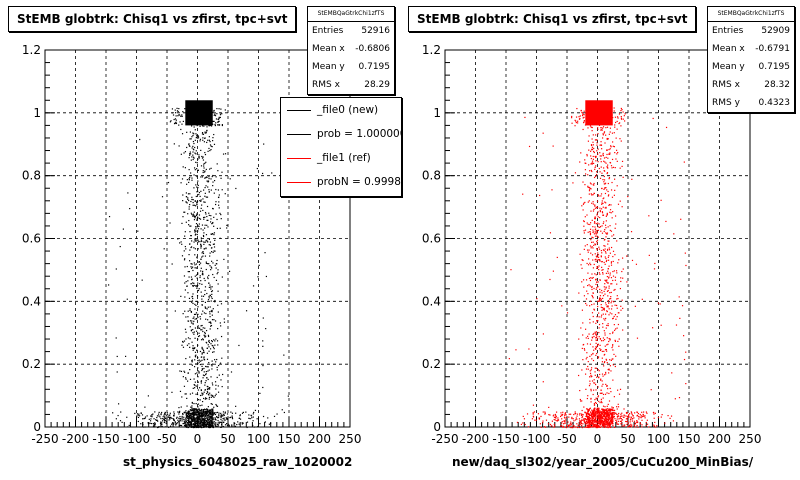  I want to click on legend-line-swatch, so click(299, 182).